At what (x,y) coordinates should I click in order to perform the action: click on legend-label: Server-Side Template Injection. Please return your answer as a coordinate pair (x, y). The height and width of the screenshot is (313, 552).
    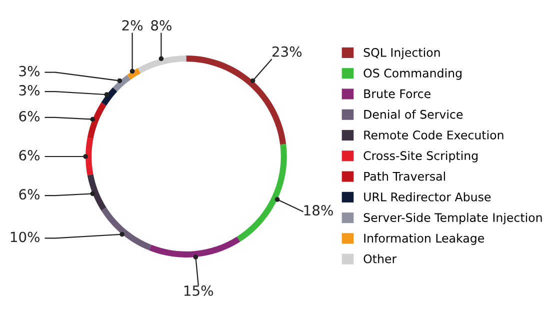
    Looking at the image, I should click on (453, 218).